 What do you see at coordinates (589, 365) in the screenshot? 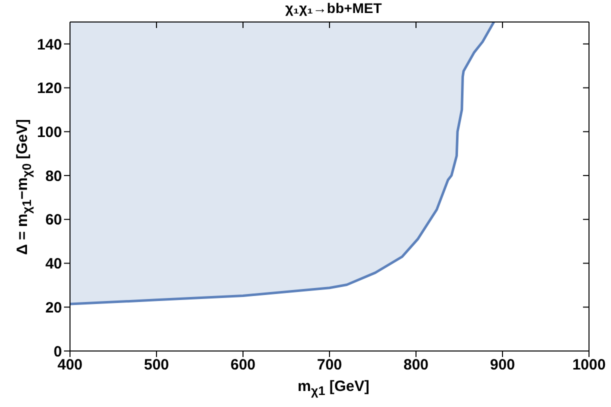
I see `x-tick-label: 1000` at bounding box center [589, 365].